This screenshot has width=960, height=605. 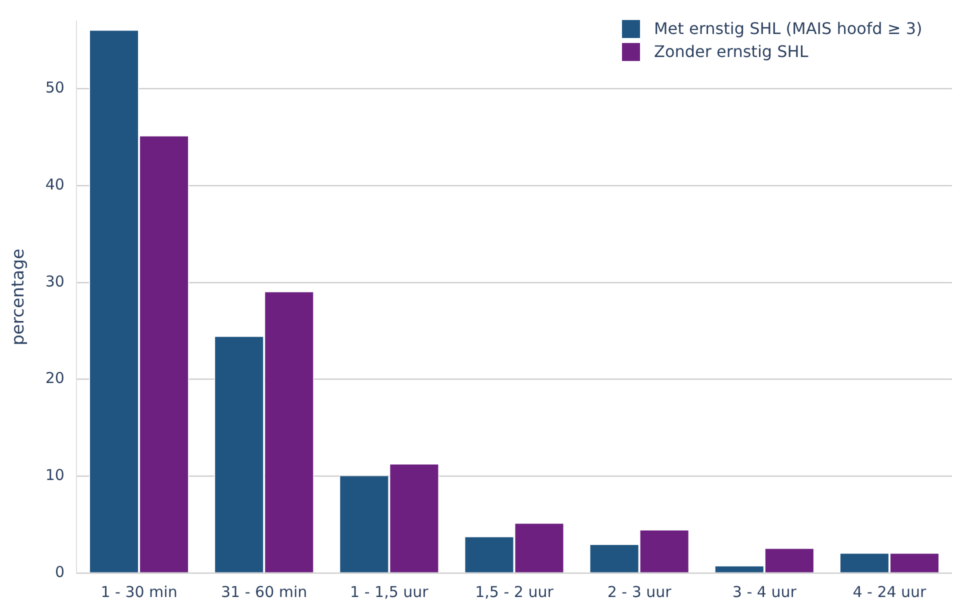 I want to click on legend-label: Met ernstig SHL (MAIS hoofd ≥ 3), so click(x=788, y=28).